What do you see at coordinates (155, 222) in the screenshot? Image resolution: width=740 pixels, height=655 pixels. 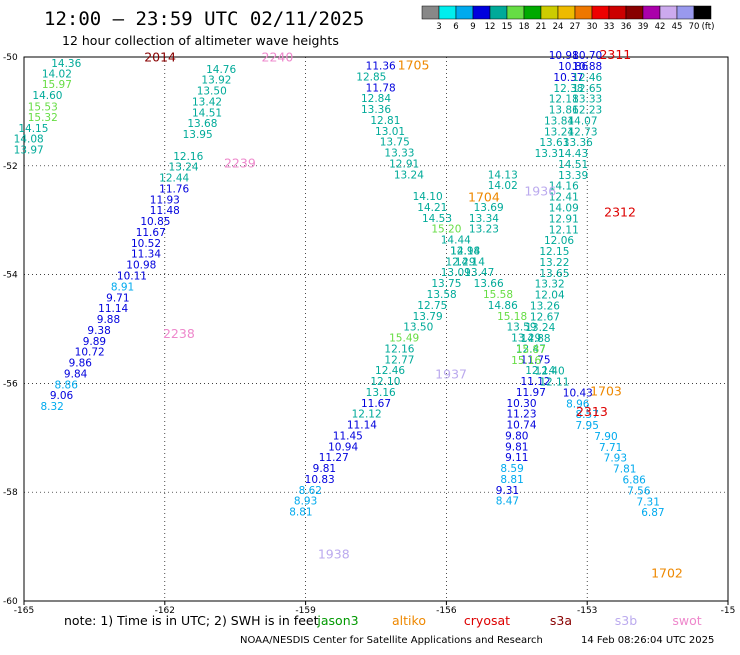 I see `wave-height-value: 10.85` at bounding box center [155, 222].